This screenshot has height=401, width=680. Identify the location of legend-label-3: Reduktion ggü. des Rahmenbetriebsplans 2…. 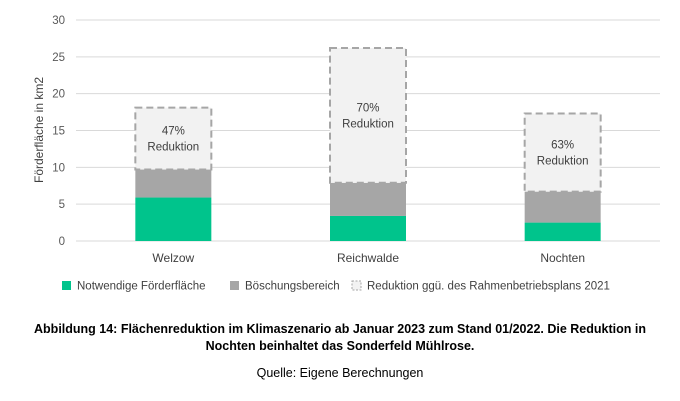
(488, 287).